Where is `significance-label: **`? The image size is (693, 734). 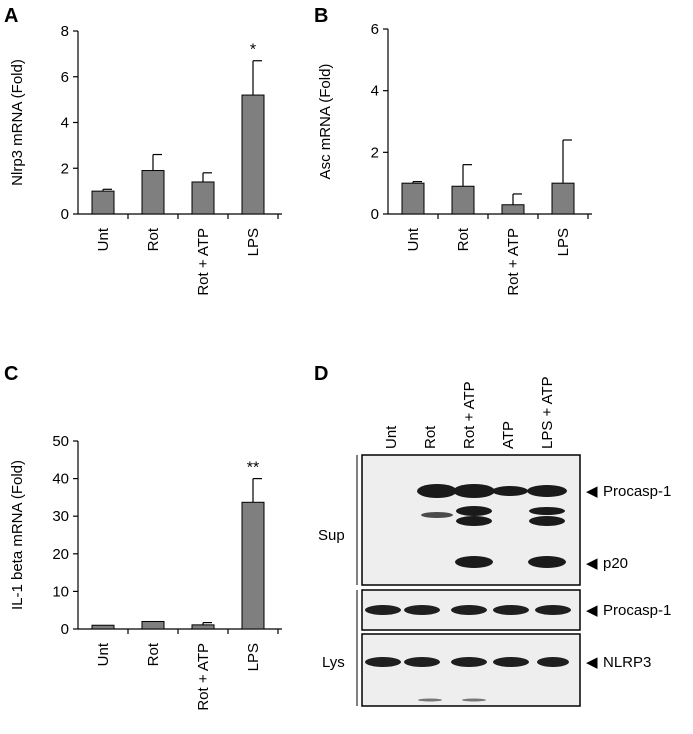 significance-label: ** is located at coordinates (253, 468).